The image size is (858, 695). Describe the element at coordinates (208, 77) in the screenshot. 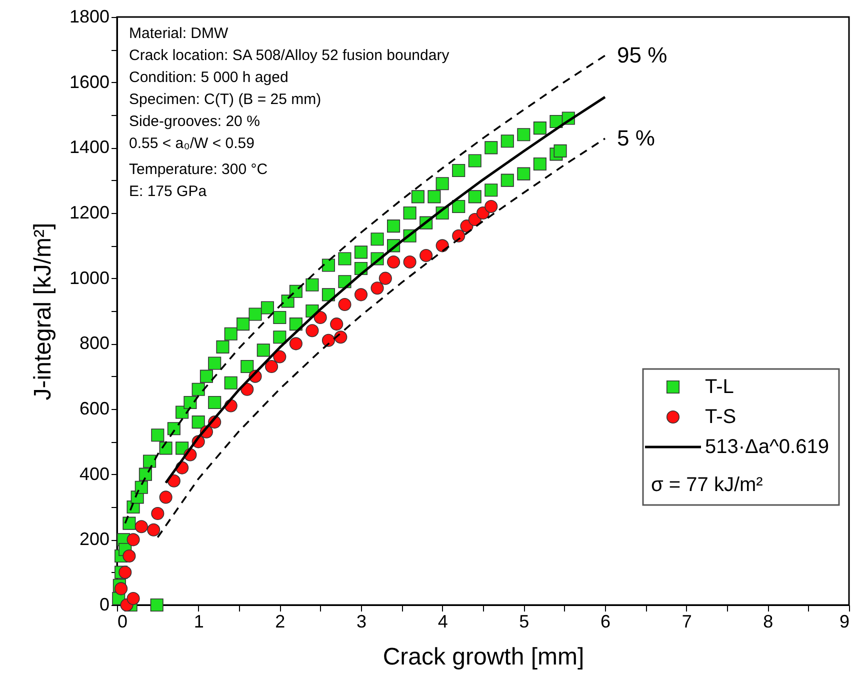

I see `annotation: Condition: 5 000 h aged` at that location.